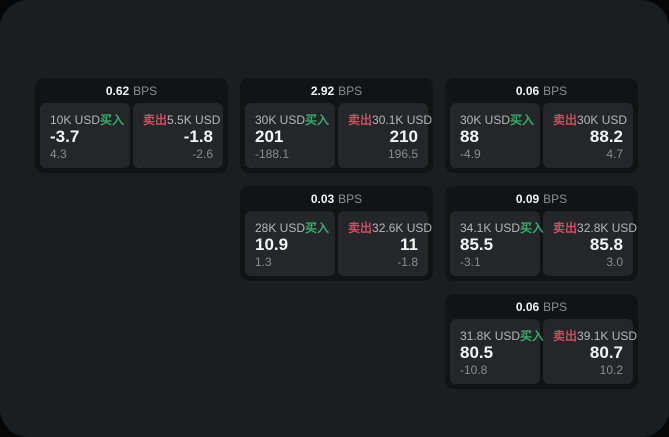 The width and height of the screenshot is (669, 437). I want to click on buy-price: 88, so click(469, 137).